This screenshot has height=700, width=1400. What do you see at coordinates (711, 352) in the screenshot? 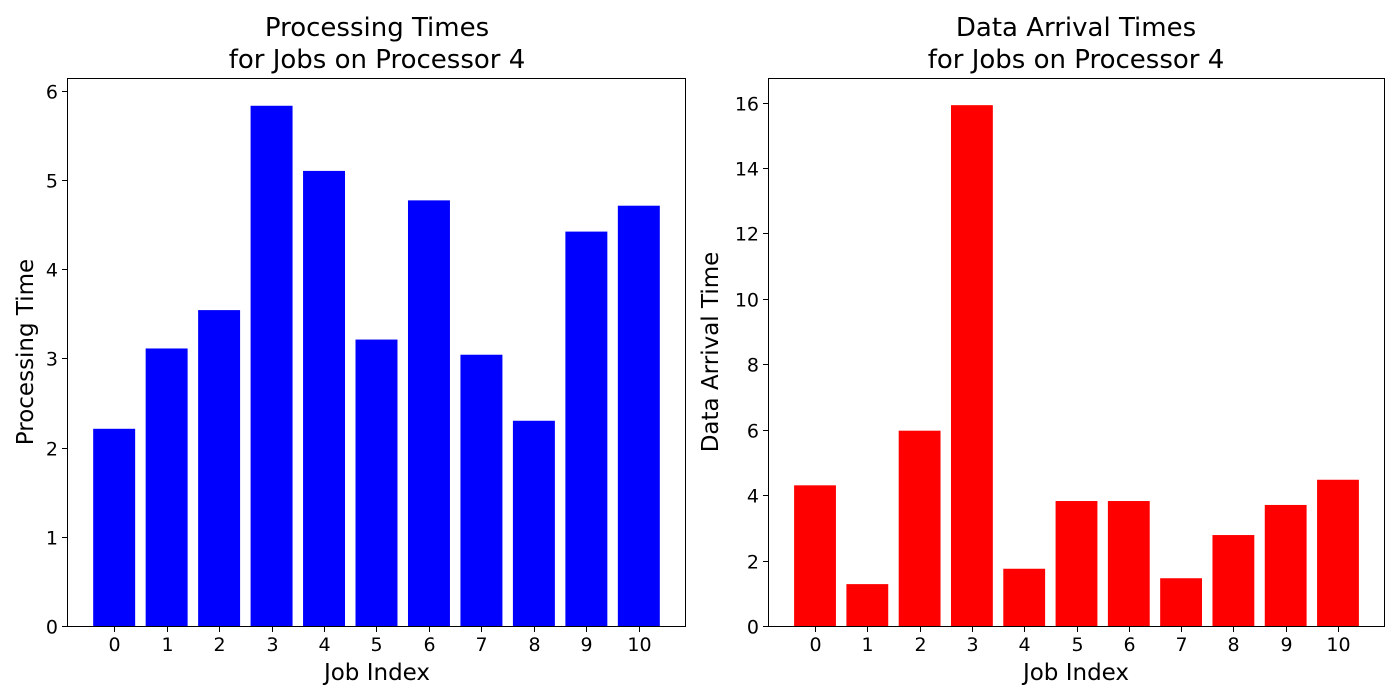
I see `y-axis-label: Data Arrival Time` at bounding box center [711, 352].